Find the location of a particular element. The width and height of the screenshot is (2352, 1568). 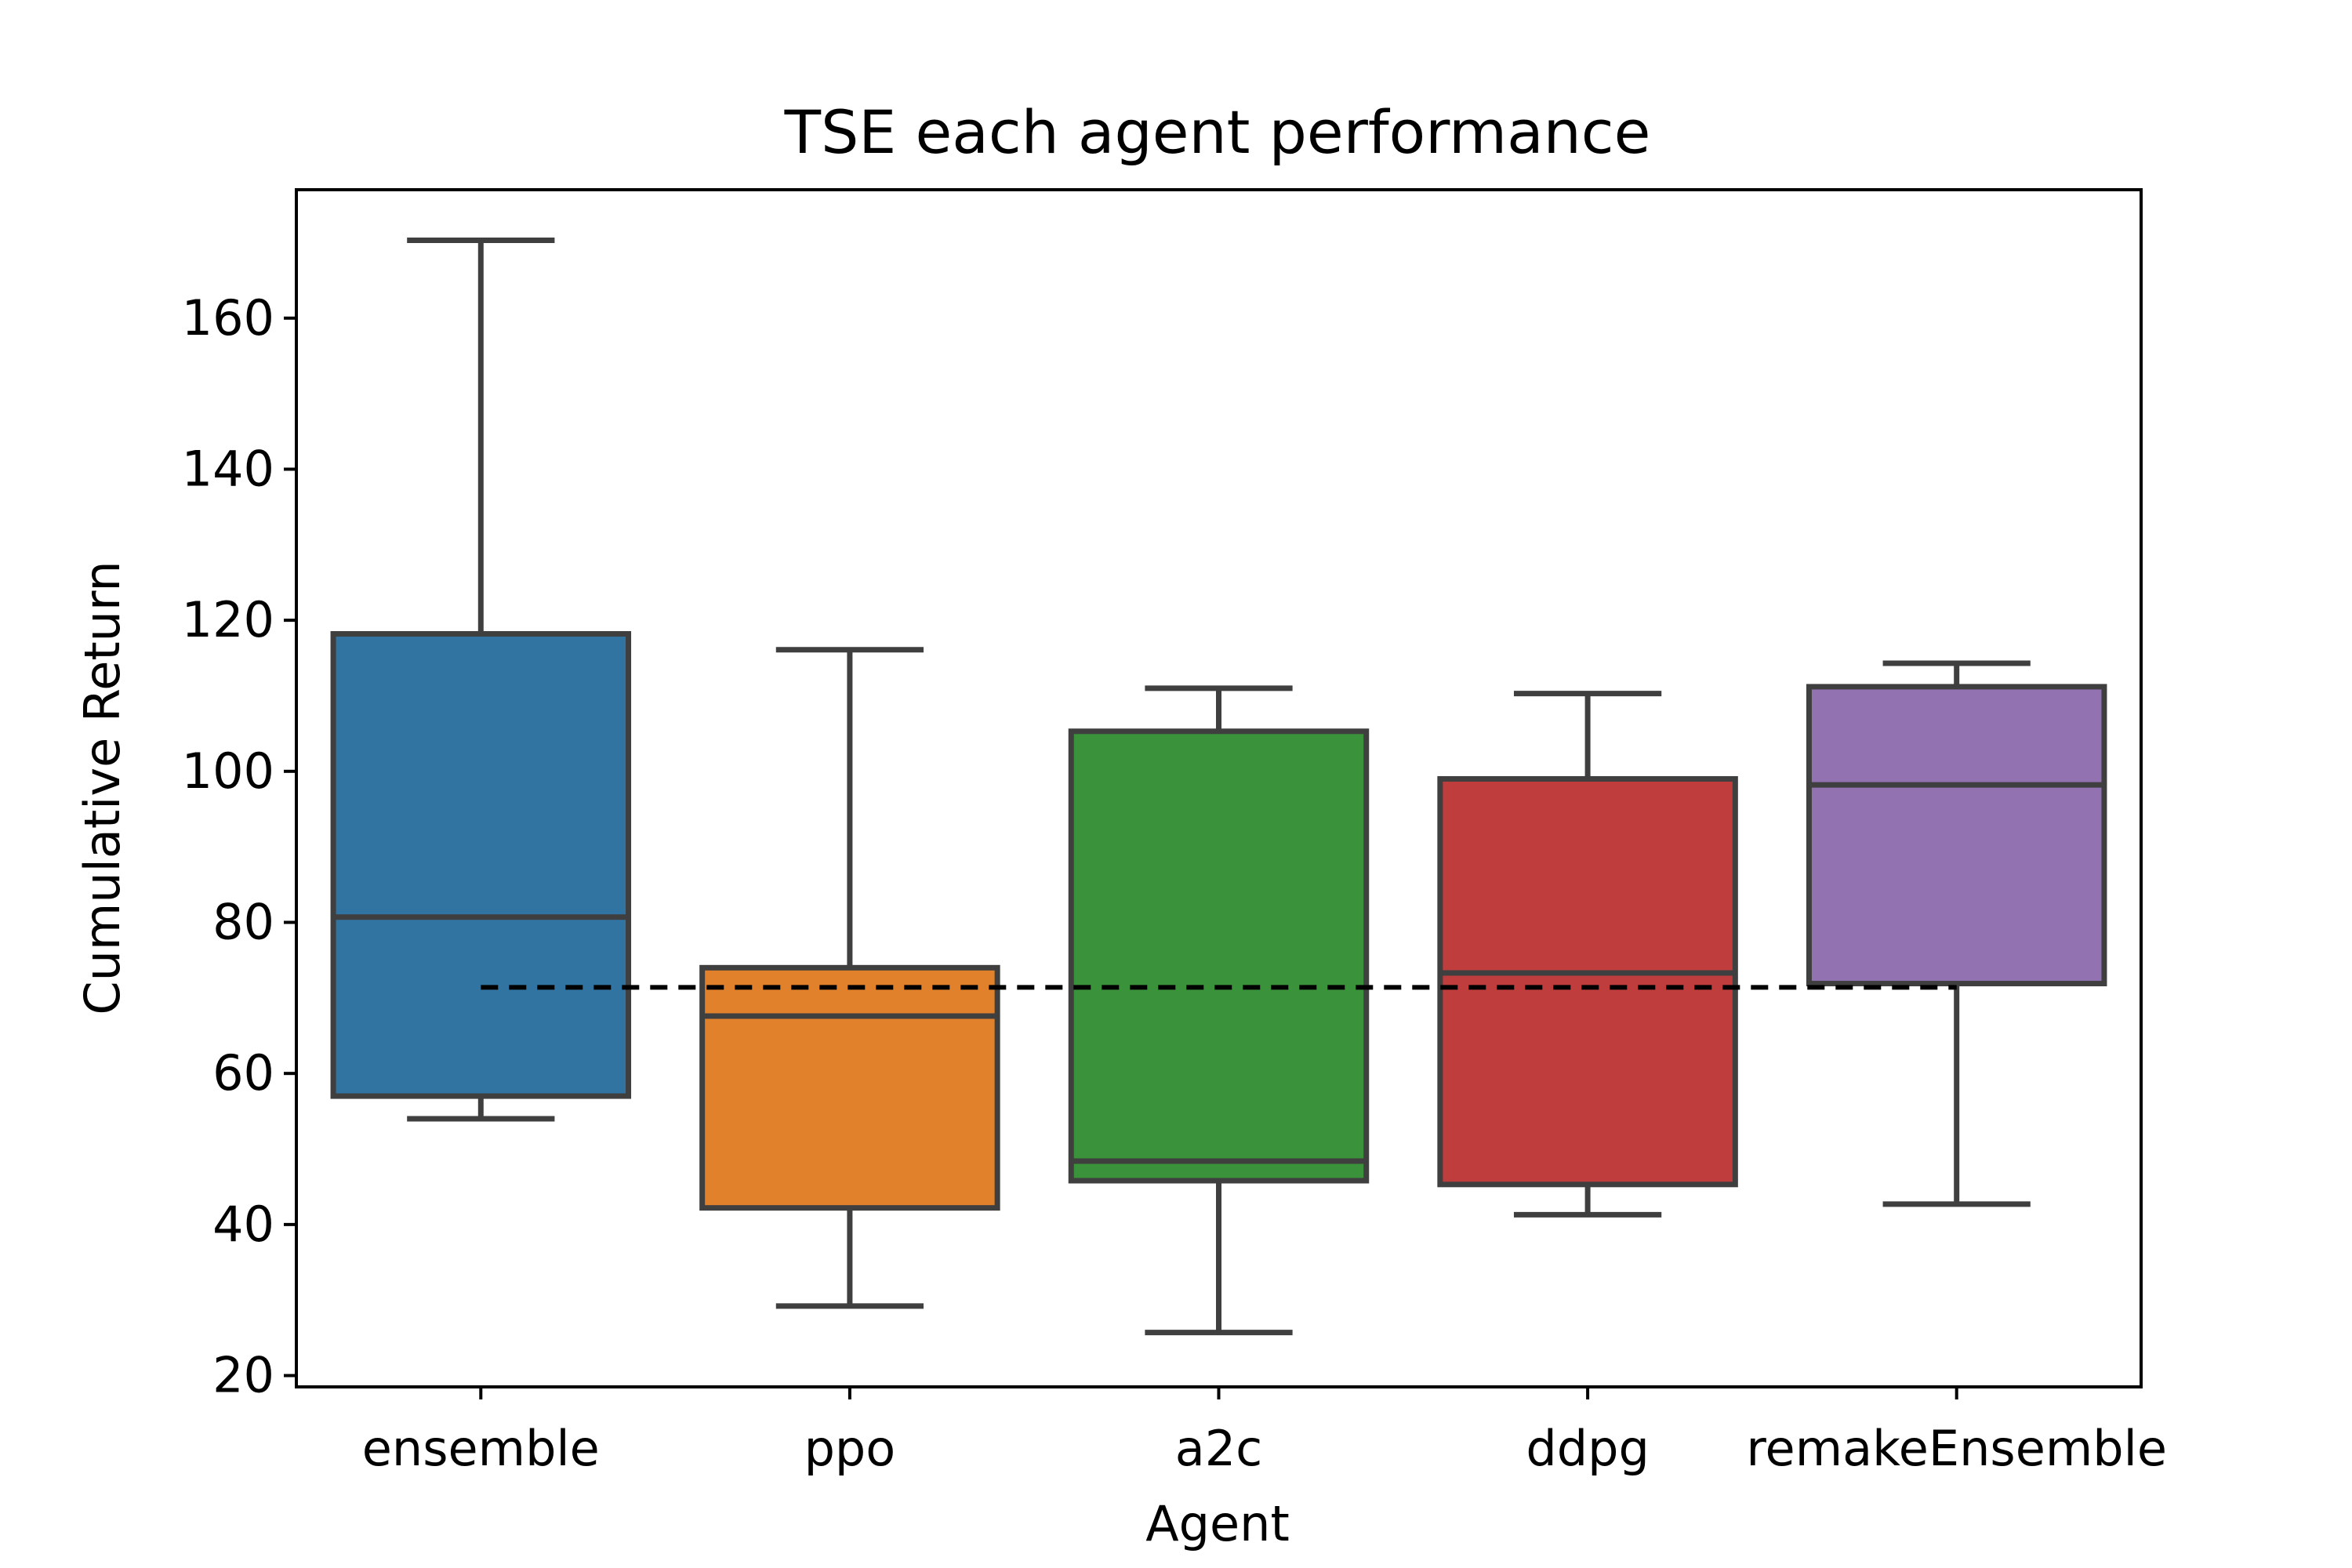

x-tick-label: a2c is located at coordinates (1219, 1448).